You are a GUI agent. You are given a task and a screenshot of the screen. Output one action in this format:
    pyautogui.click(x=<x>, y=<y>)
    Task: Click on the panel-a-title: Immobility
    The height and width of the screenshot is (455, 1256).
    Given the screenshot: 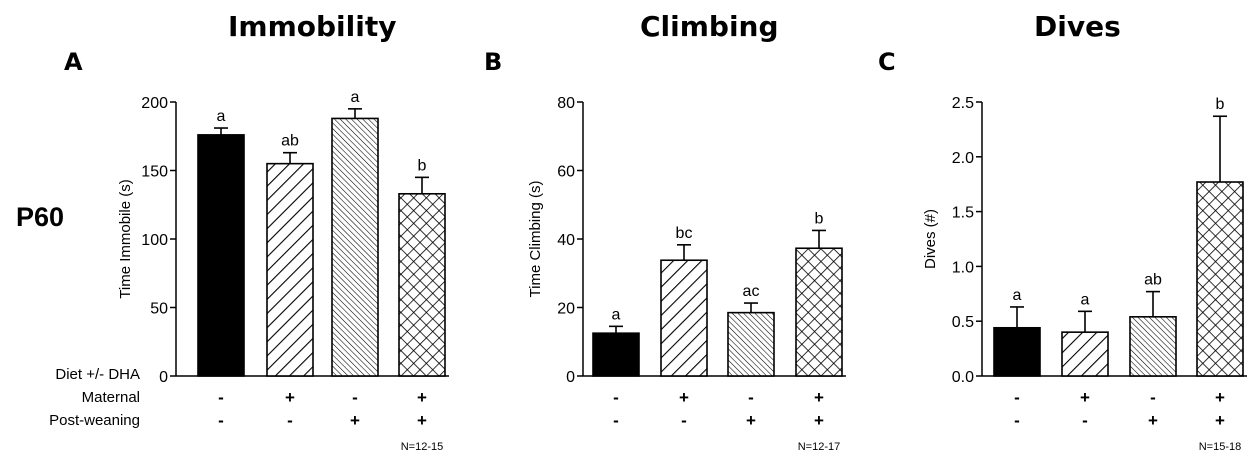 What is the action you would take?
    pyautogui.click(x=312, y=26)
    